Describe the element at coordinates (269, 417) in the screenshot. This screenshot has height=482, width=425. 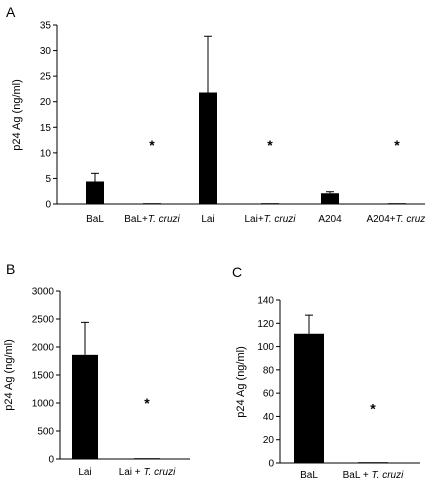
I see `panel-c-y-tick-label: 40` at that location.